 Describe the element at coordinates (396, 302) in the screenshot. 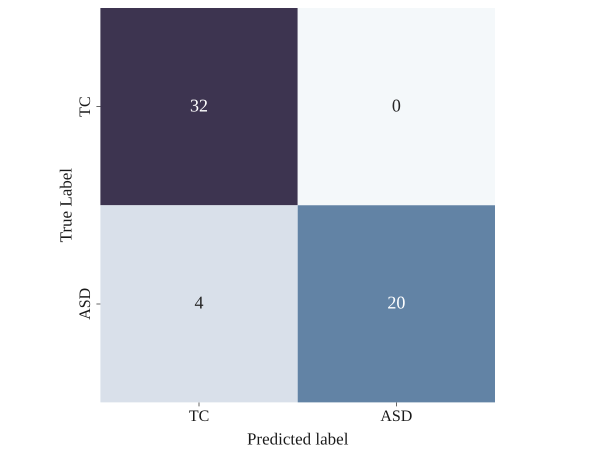

I see `data-label: 20` at that location.